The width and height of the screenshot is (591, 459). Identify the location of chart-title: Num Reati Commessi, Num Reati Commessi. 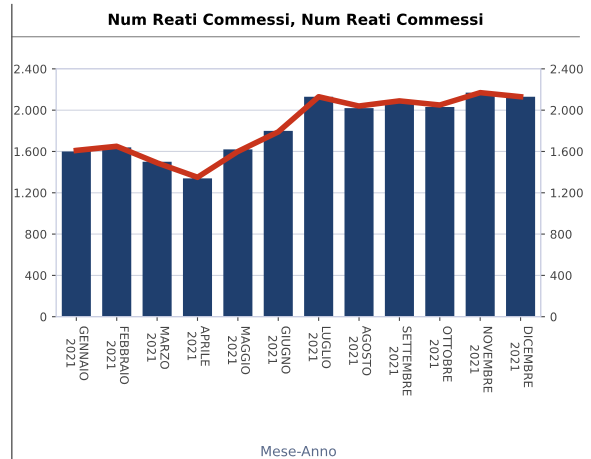
(295, 20).